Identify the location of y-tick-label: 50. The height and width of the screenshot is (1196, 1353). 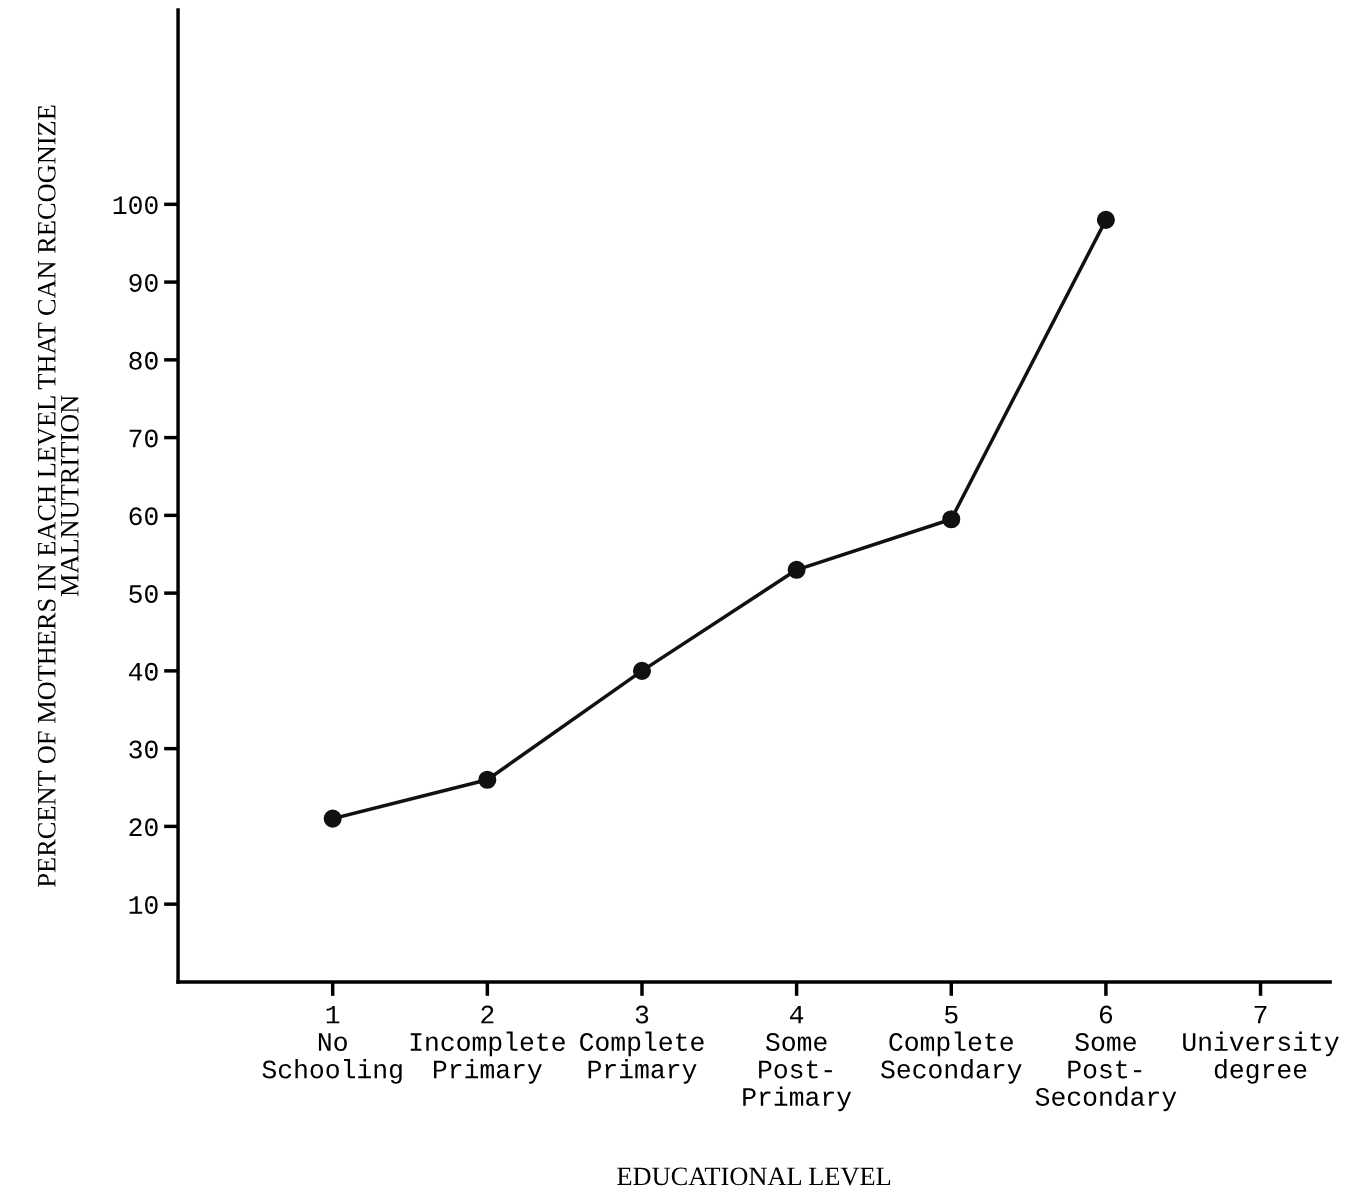
(143, 594).